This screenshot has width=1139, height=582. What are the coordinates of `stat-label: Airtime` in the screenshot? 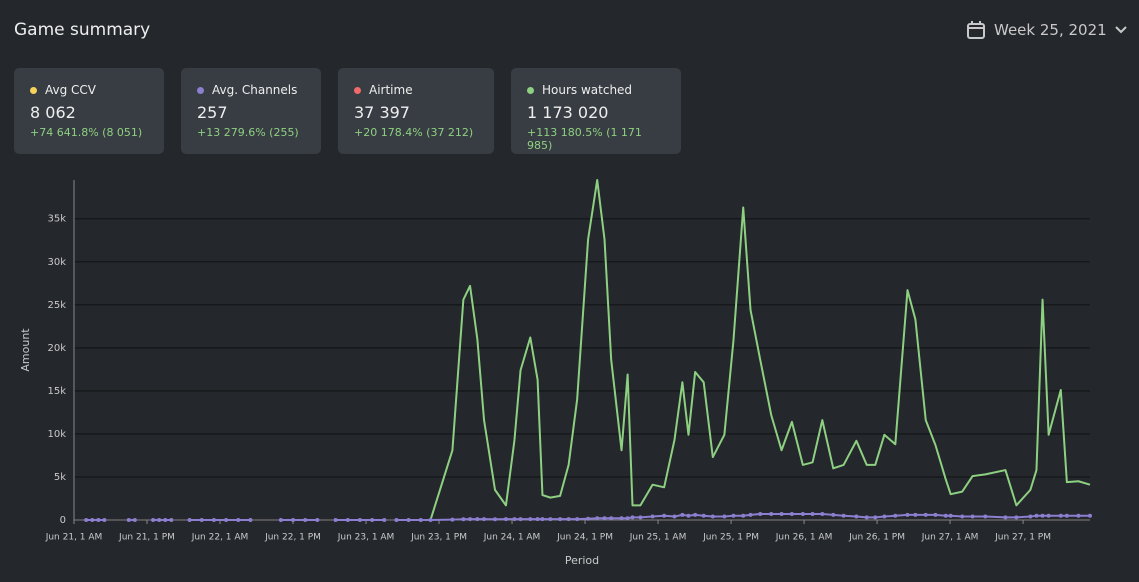 It's located at (391, 90).